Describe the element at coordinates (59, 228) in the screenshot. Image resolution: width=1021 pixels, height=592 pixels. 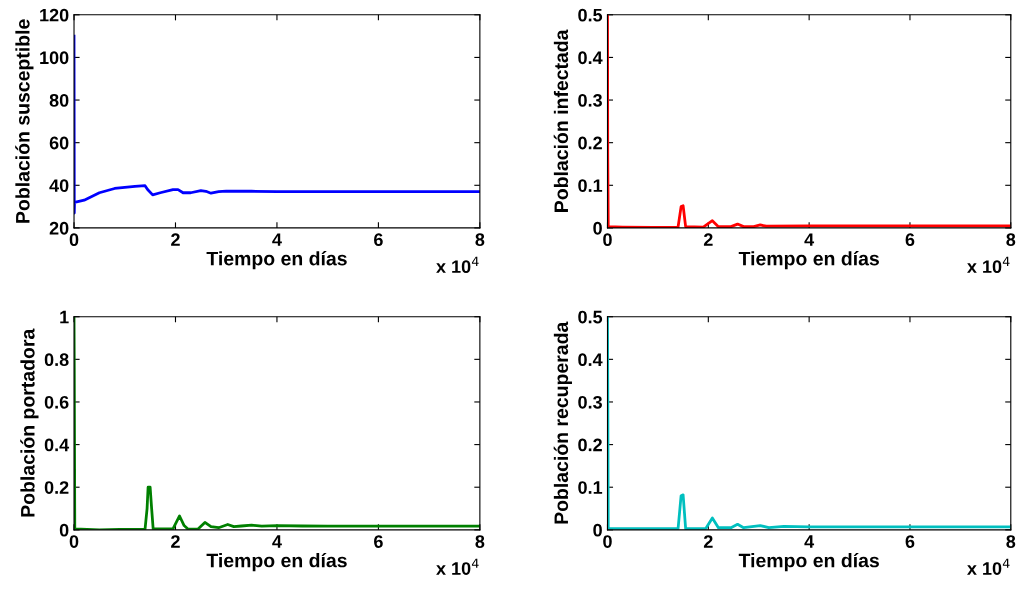
I see `y-tick-label: 20` at that location.